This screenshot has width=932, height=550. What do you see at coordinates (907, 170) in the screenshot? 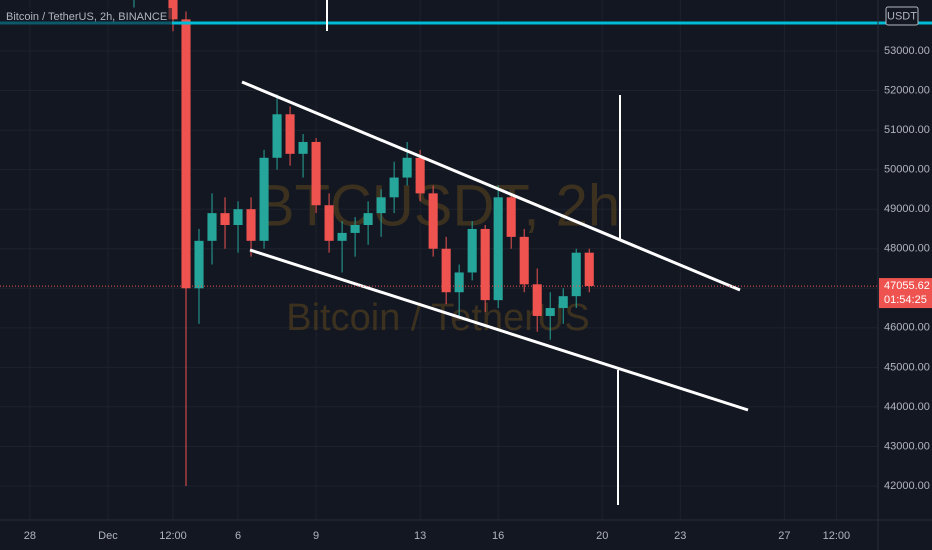
I see `y-tick-label: 50000.00` at bounding box center [907, 170].